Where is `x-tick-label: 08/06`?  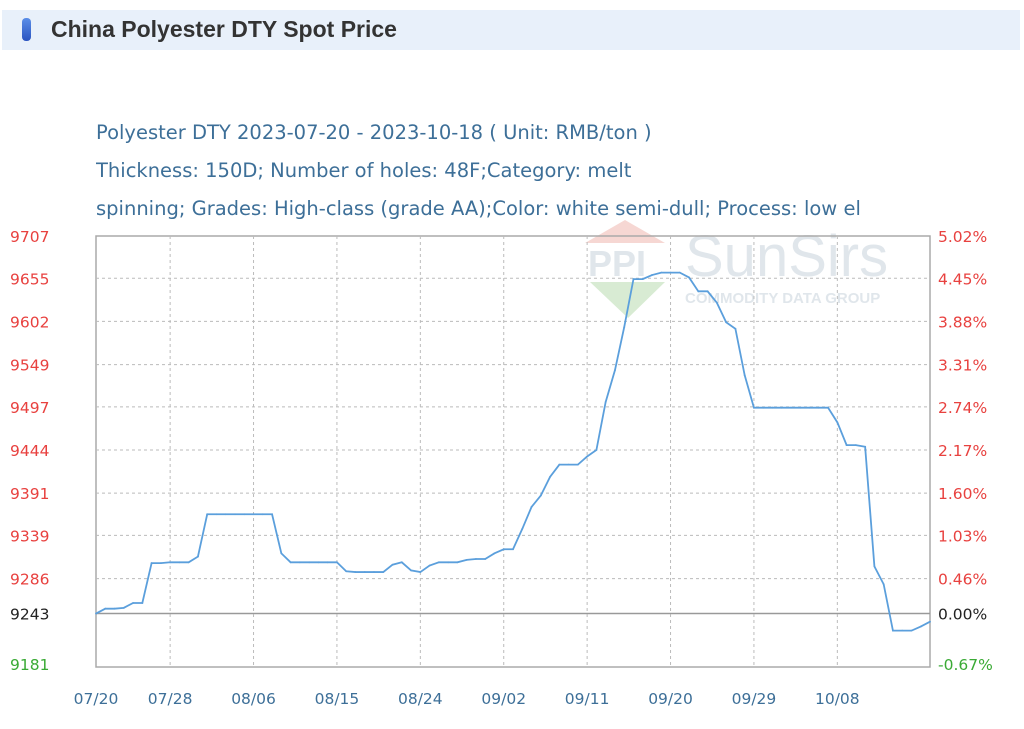
x-tick-label: 08/06 is located at coordinates (253, 699).